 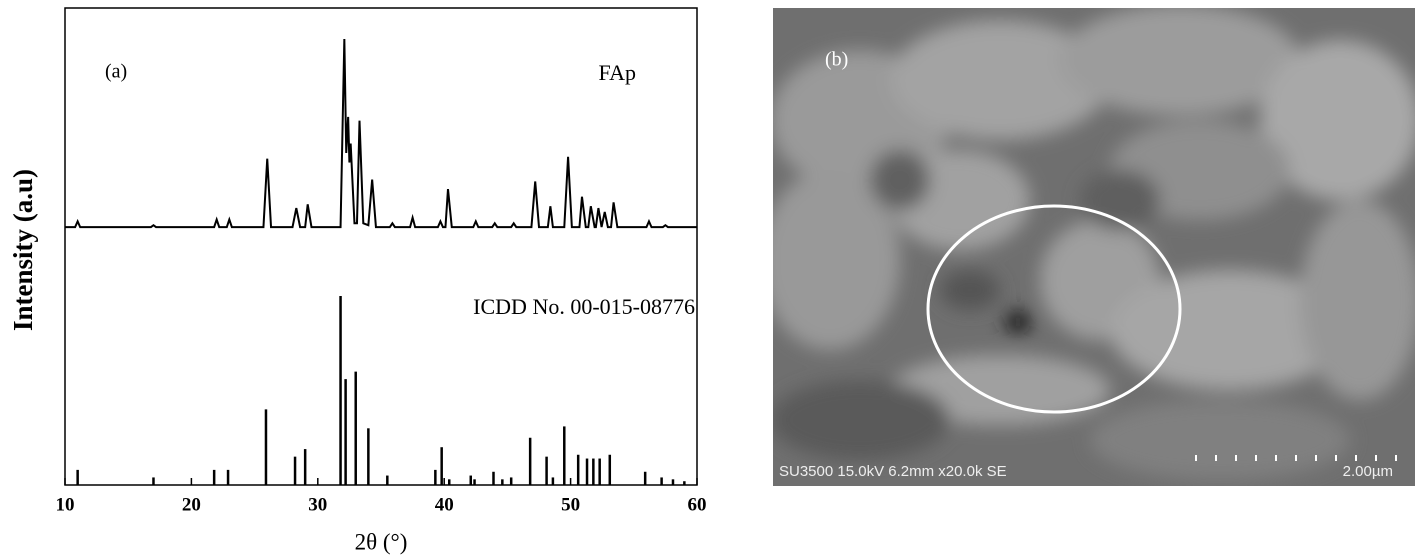 What do you see at coordinates (317, 504) in the screenshot?
I see `x-tick-label: 30` at bounding box center [317, 504].